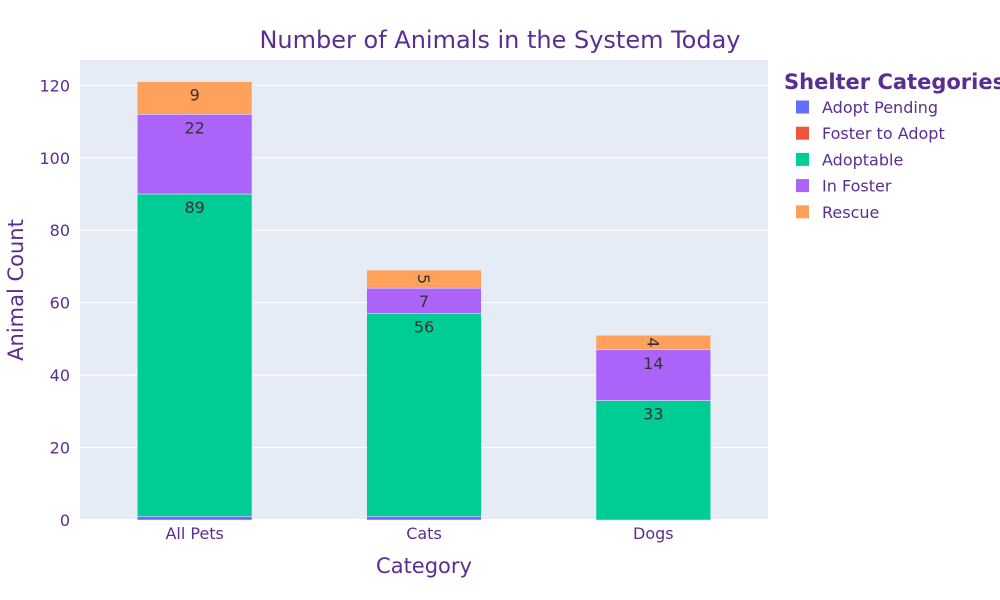 This screenshot has width=1000, height=600. Describe the element at coordinates (195, 154) in the screenshot. I see `bar-all-pets-in-foster` at that location.